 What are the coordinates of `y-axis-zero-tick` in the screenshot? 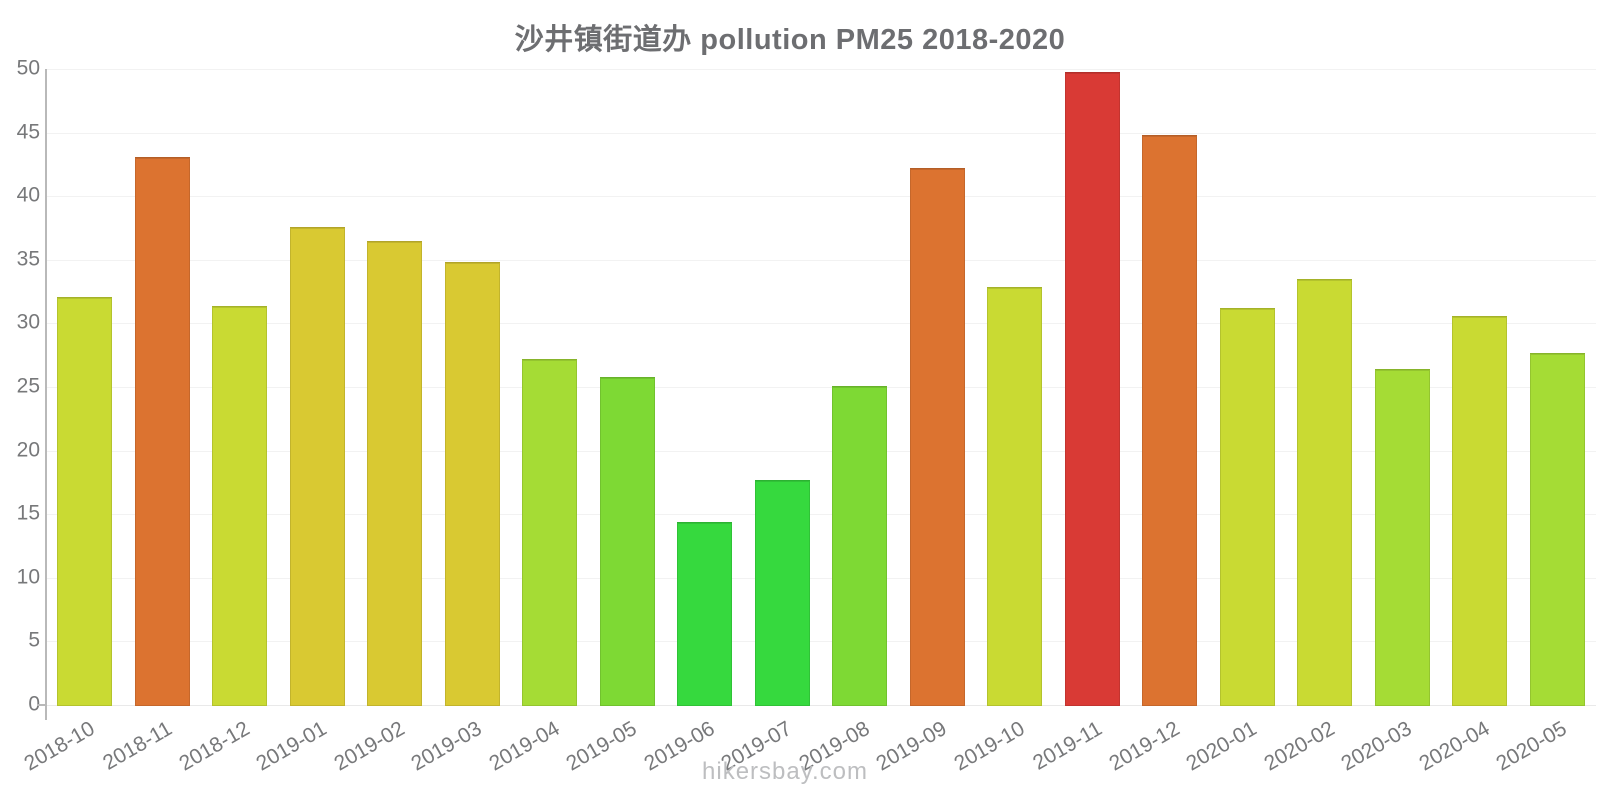 It's located at (41, 705).